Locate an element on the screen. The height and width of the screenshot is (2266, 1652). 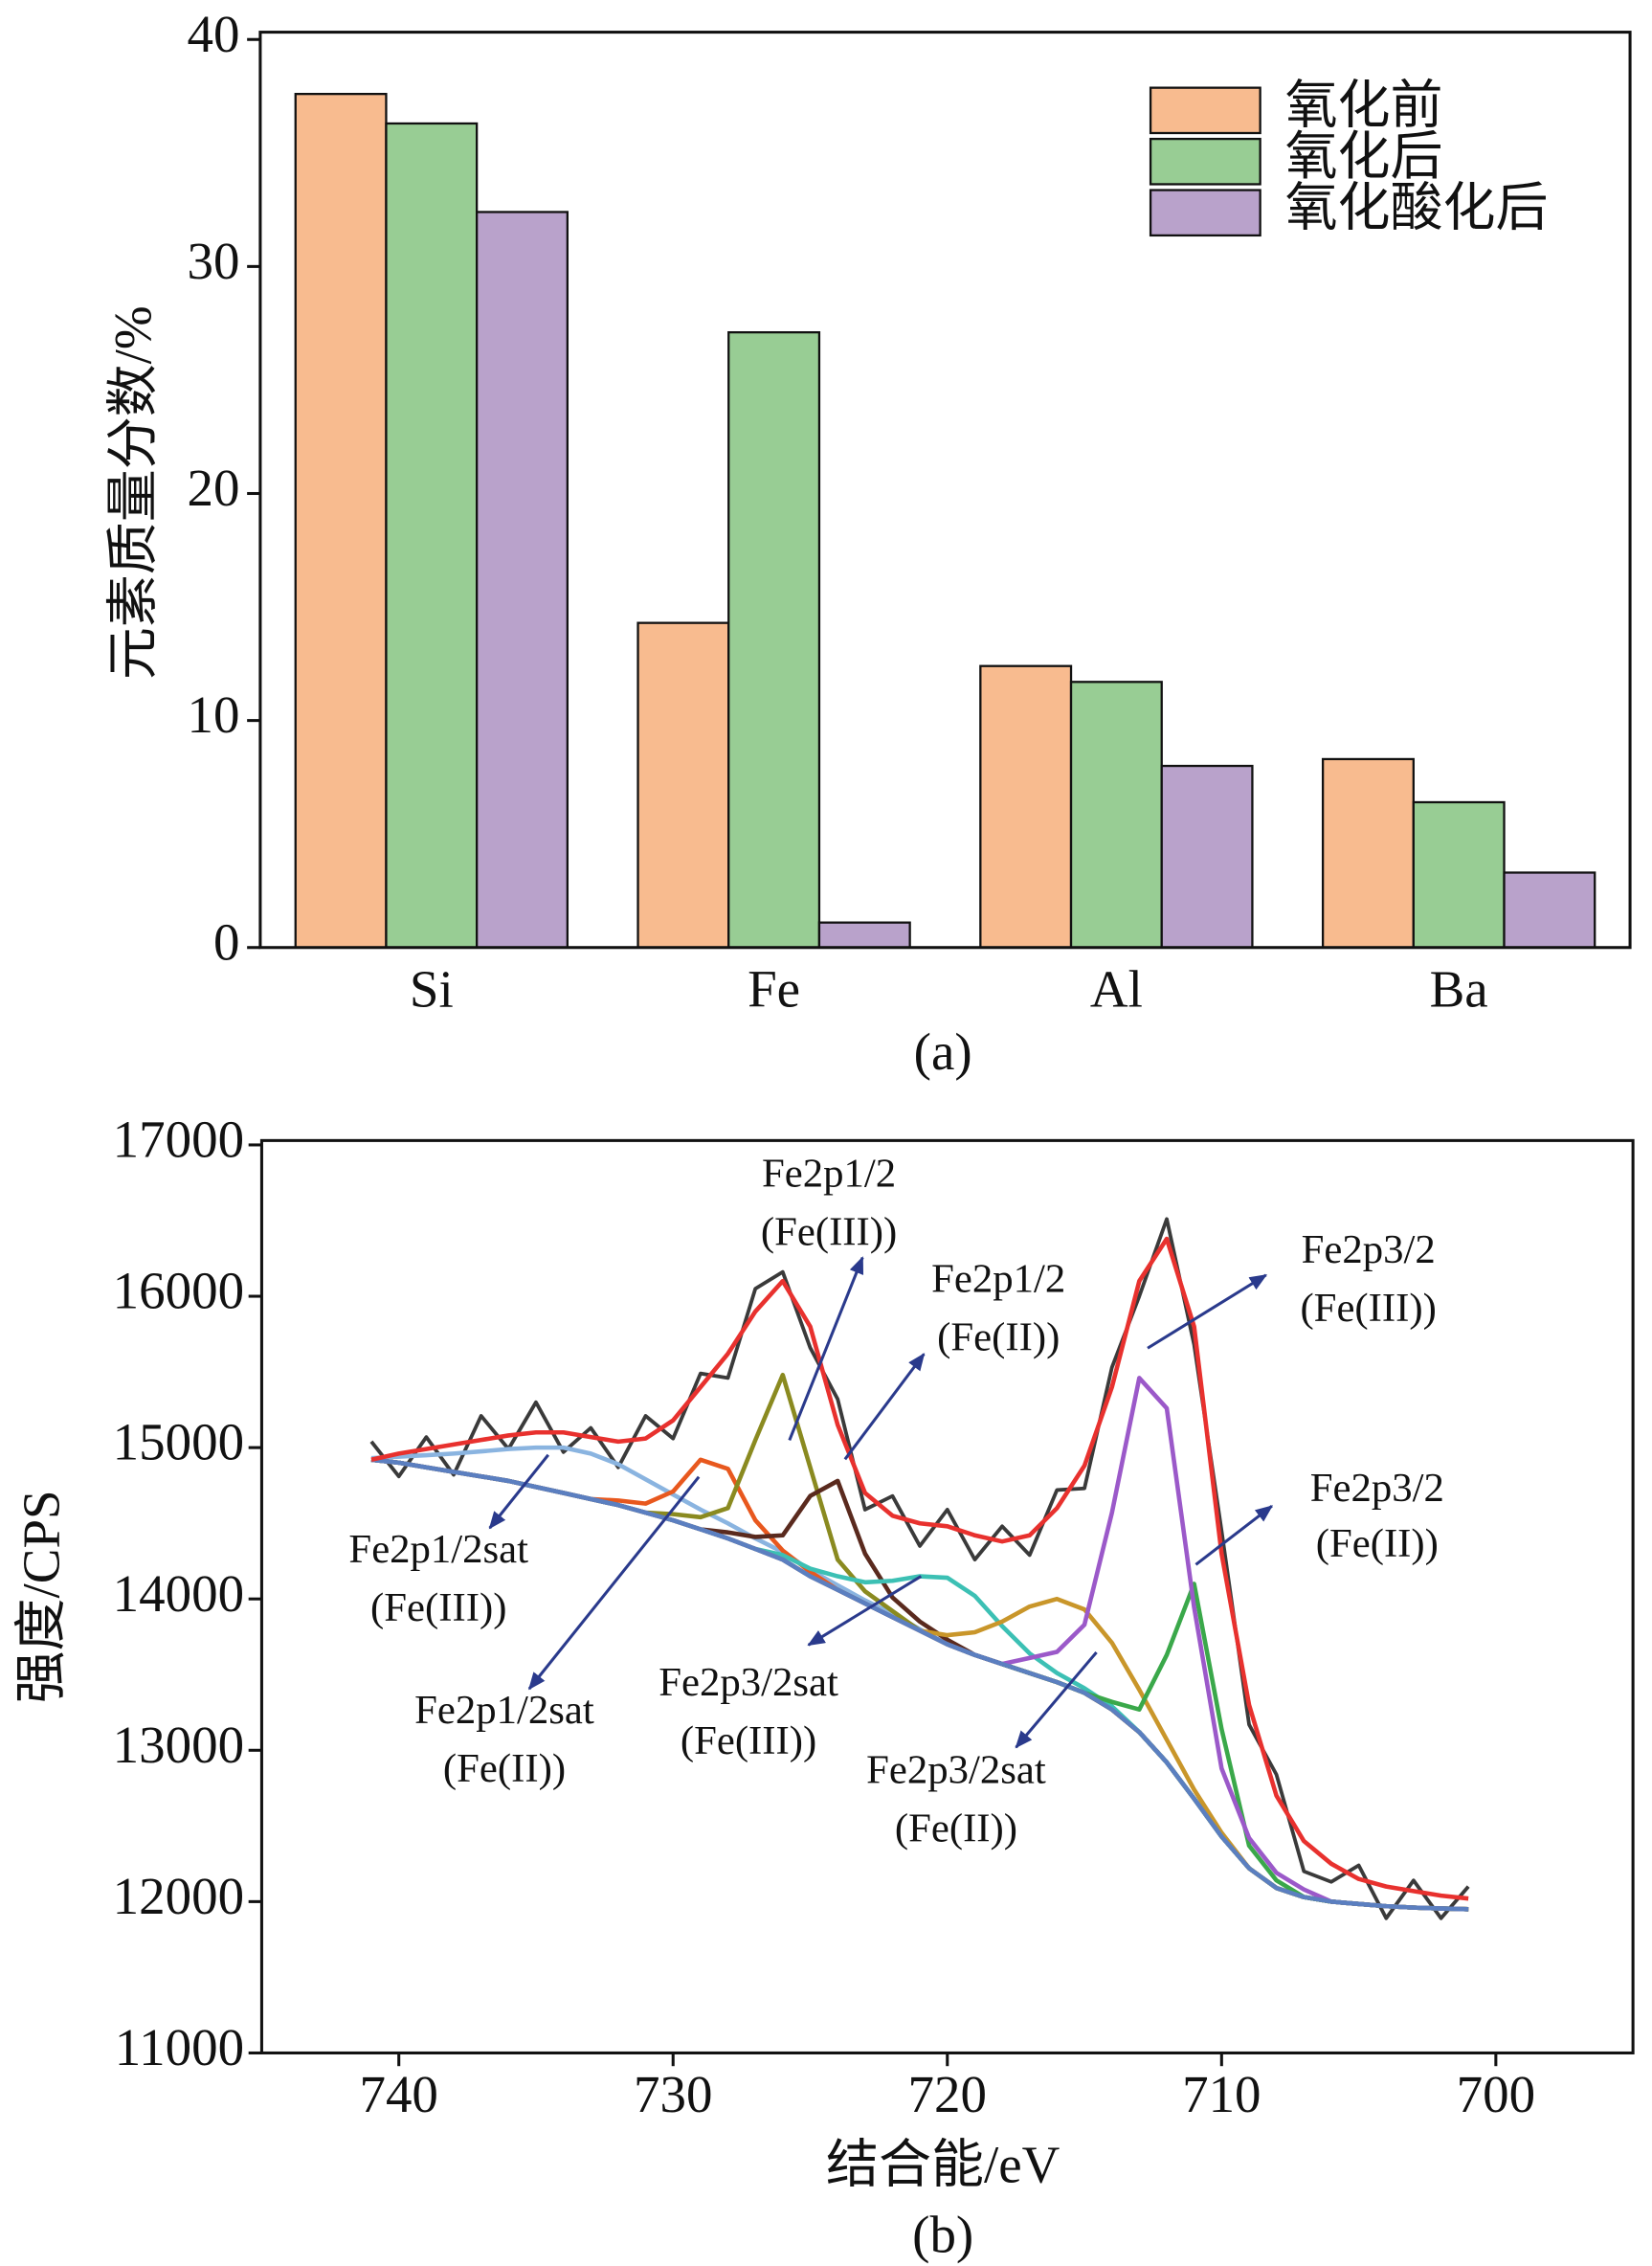
y-tick-label: 13000 is located at coordinates (178, 1745).